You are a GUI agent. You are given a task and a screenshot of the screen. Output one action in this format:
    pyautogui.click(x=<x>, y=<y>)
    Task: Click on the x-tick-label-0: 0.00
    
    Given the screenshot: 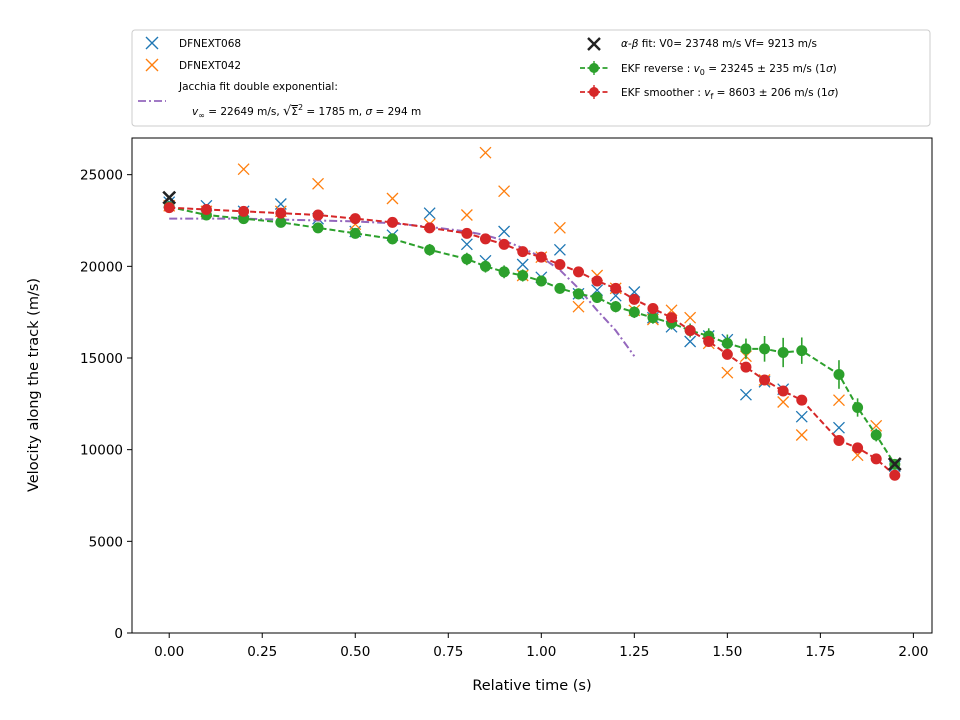 What is the action you would take?
    pyautogui.click(x=169, y=652)
    